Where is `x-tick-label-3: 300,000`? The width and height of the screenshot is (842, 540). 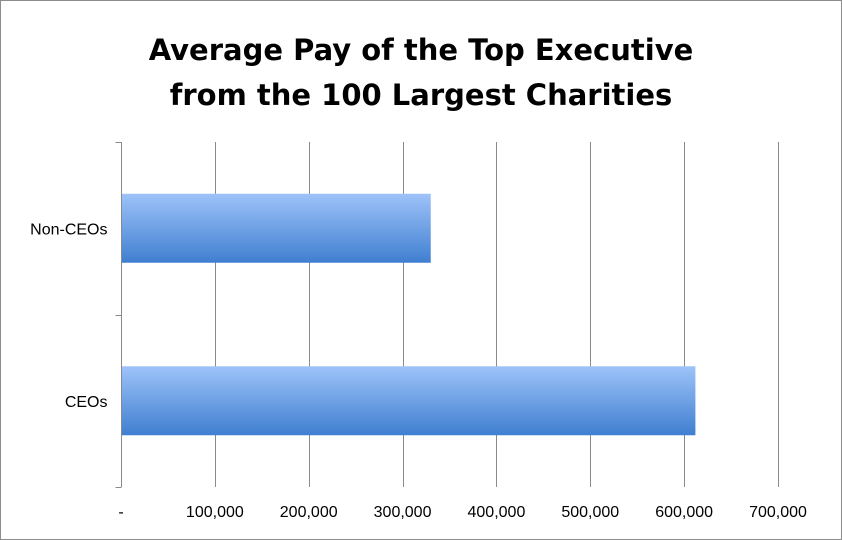
x-tick-label-3: 300,000 is located at coordinates (403, 512).